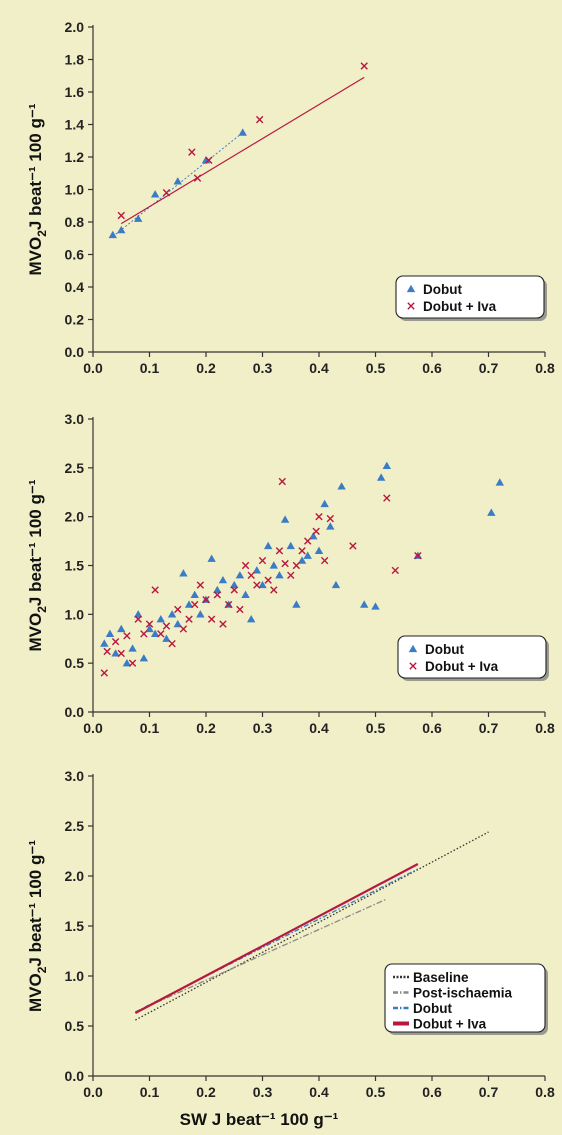  What do you see at coordinates (75, 60) in the screenshot?
I see `y-tick-label: 1.8` at bounding box center [75, 60].